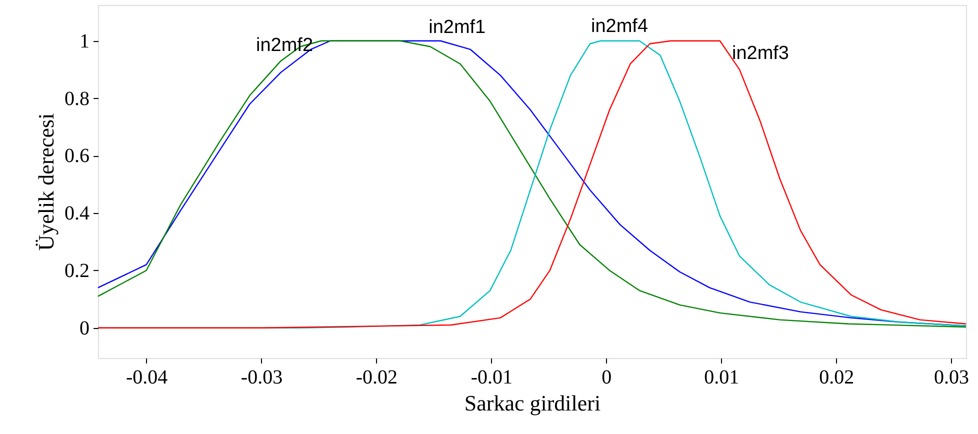 This screenshot has height=434, width=978. Describe the element at coordinates (607, 377) in the screenshot. I see `x-tick-label: 0` at that location.